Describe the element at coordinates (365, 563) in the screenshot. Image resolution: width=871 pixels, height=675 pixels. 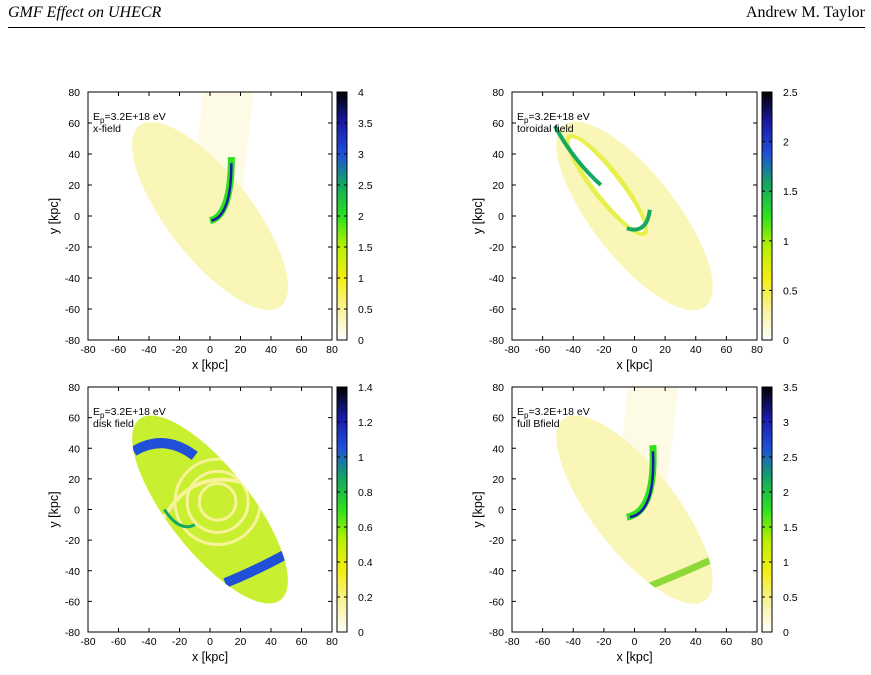
I see `colorbar-tick-label: 0.4` at that location.